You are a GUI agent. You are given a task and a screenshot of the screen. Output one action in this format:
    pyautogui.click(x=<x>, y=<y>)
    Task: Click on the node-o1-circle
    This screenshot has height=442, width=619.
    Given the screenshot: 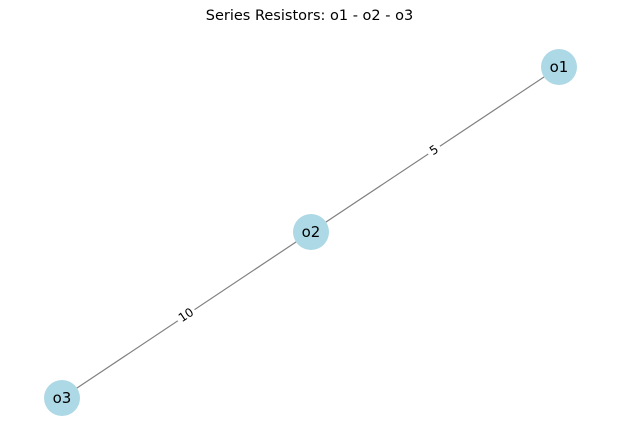 What is the action you would take?
    pyautogui.click(x=559, y=67)
    